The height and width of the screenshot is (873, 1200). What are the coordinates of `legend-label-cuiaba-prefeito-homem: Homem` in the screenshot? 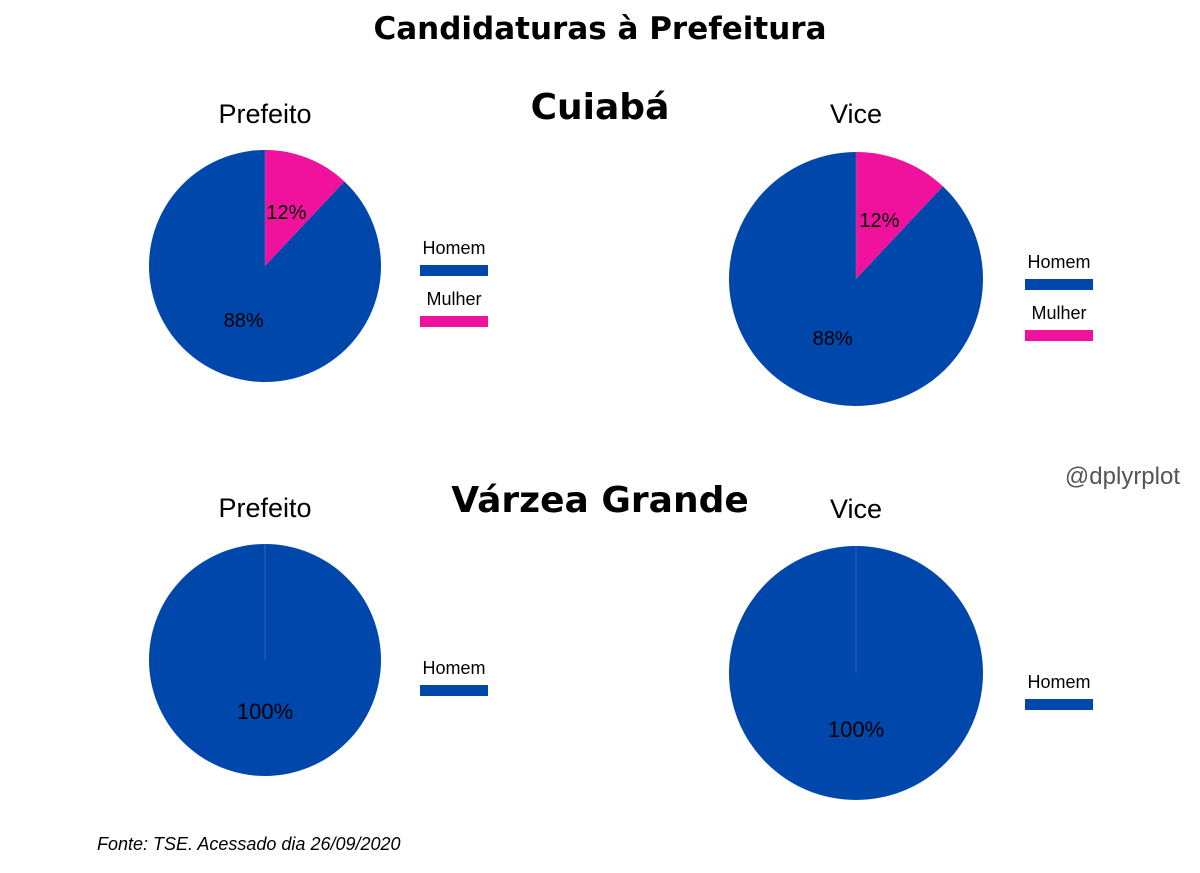 It's located at (453, 248).